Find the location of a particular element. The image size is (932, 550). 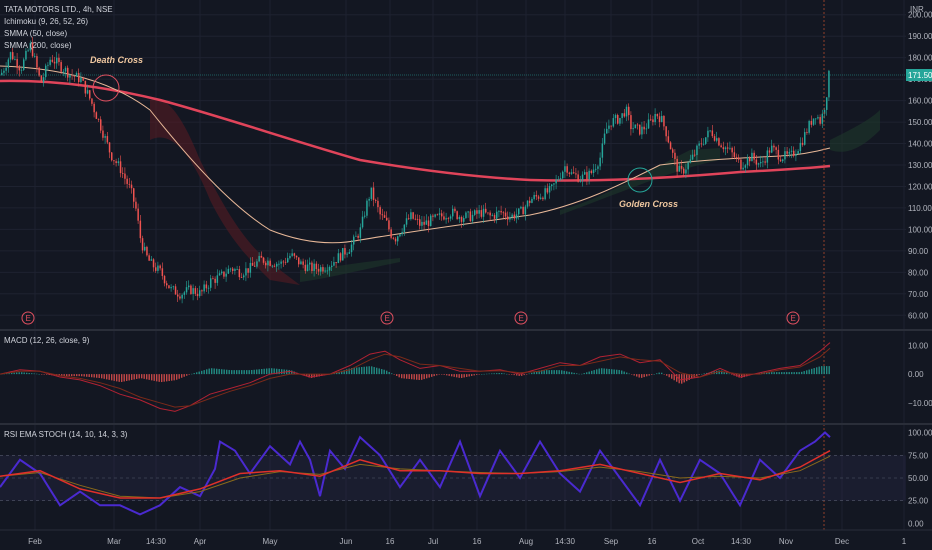

symbol-title: TATA MOTORS LTD., 4h, NSE is located at coordinates (58, 9).